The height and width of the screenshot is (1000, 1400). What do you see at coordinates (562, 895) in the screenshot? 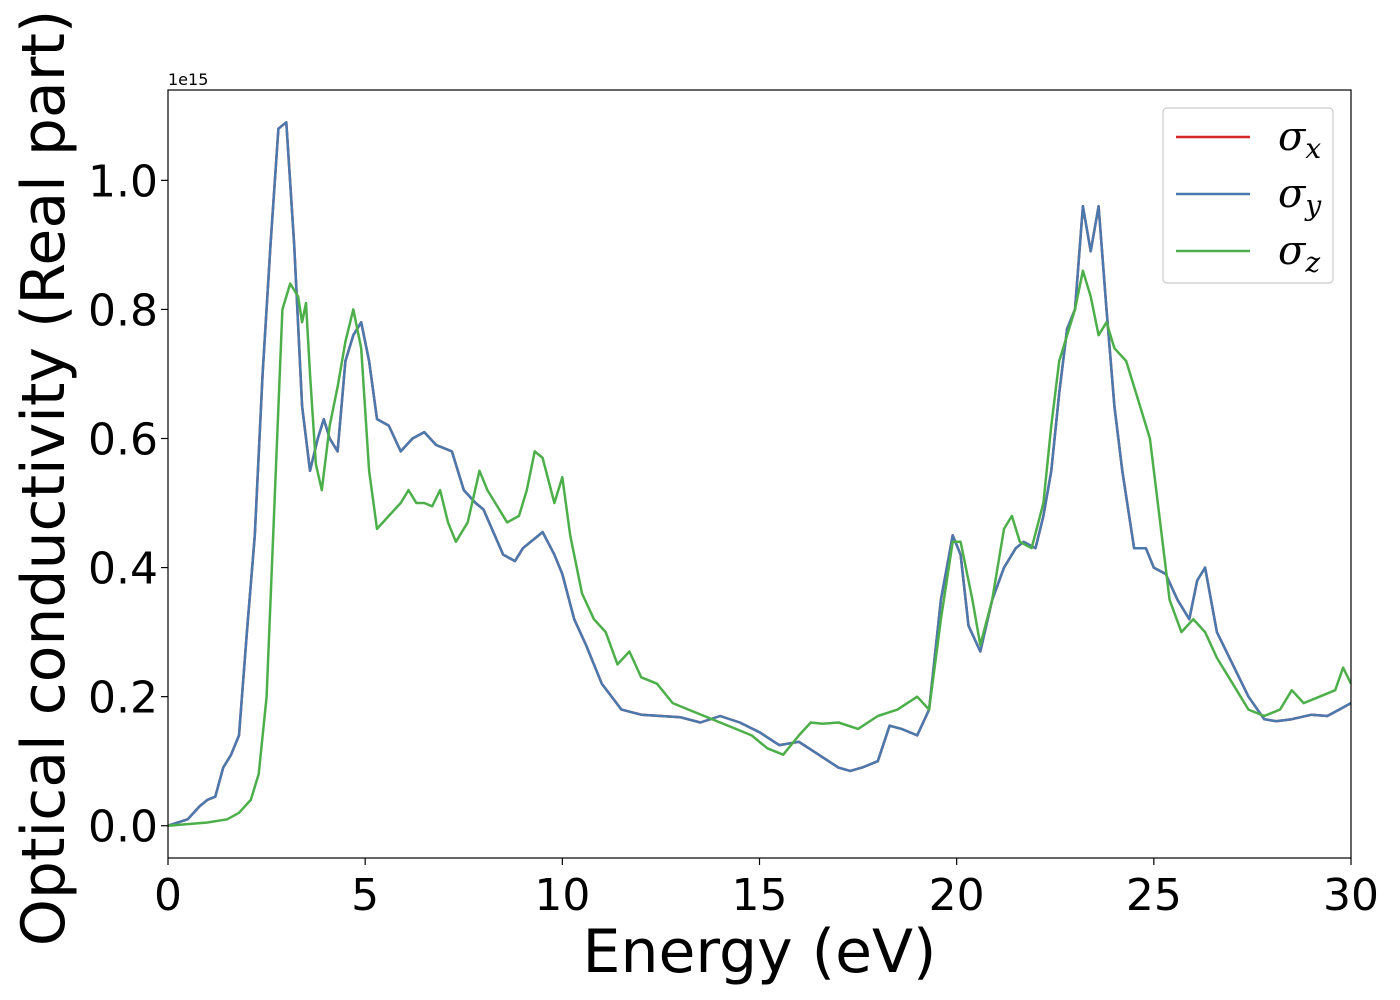
I see `x-tick-label: 10` at bounding box center [562, 895].